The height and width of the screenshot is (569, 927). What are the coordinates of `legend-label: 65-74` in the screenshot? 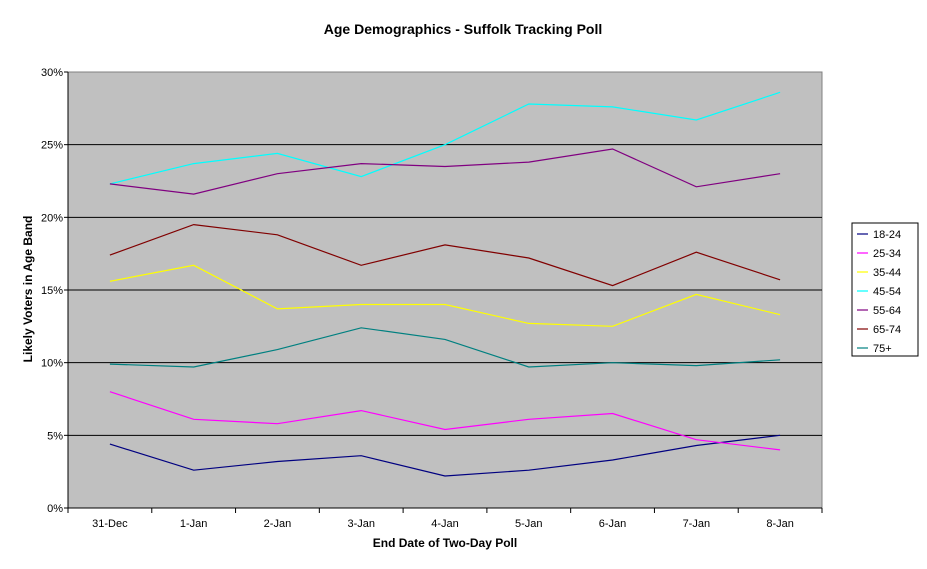 It's located at (887, 330).